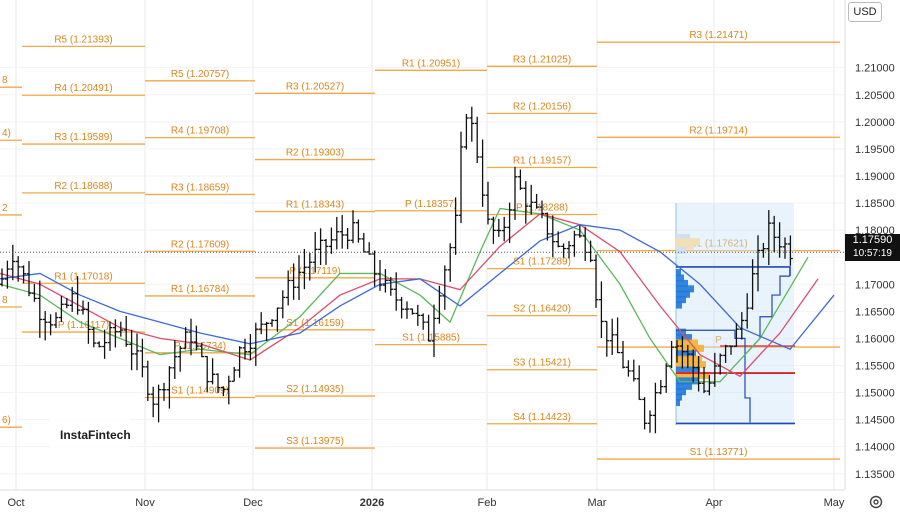  I want to click on time-tick-label: Apr, so click(713, 503).